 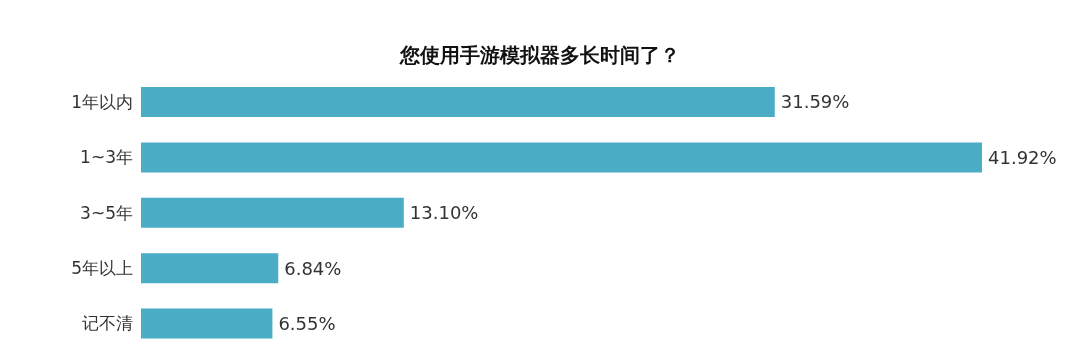 What do you see at coordinates (107, 323) in the screenshot?
I see `y-tick-label: 记不清` at bounding box center [107, 323].